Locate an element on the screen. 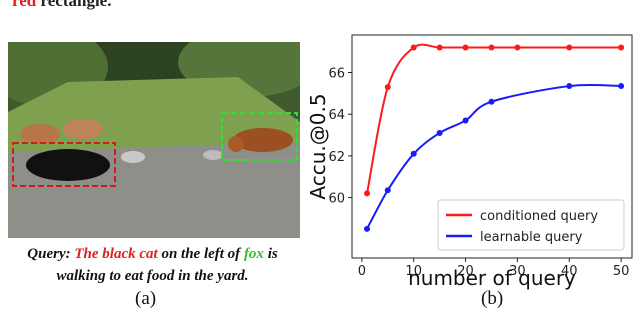 The image size is (640, 315). x-axis-label: number of query is located at coordinates (492, 278).